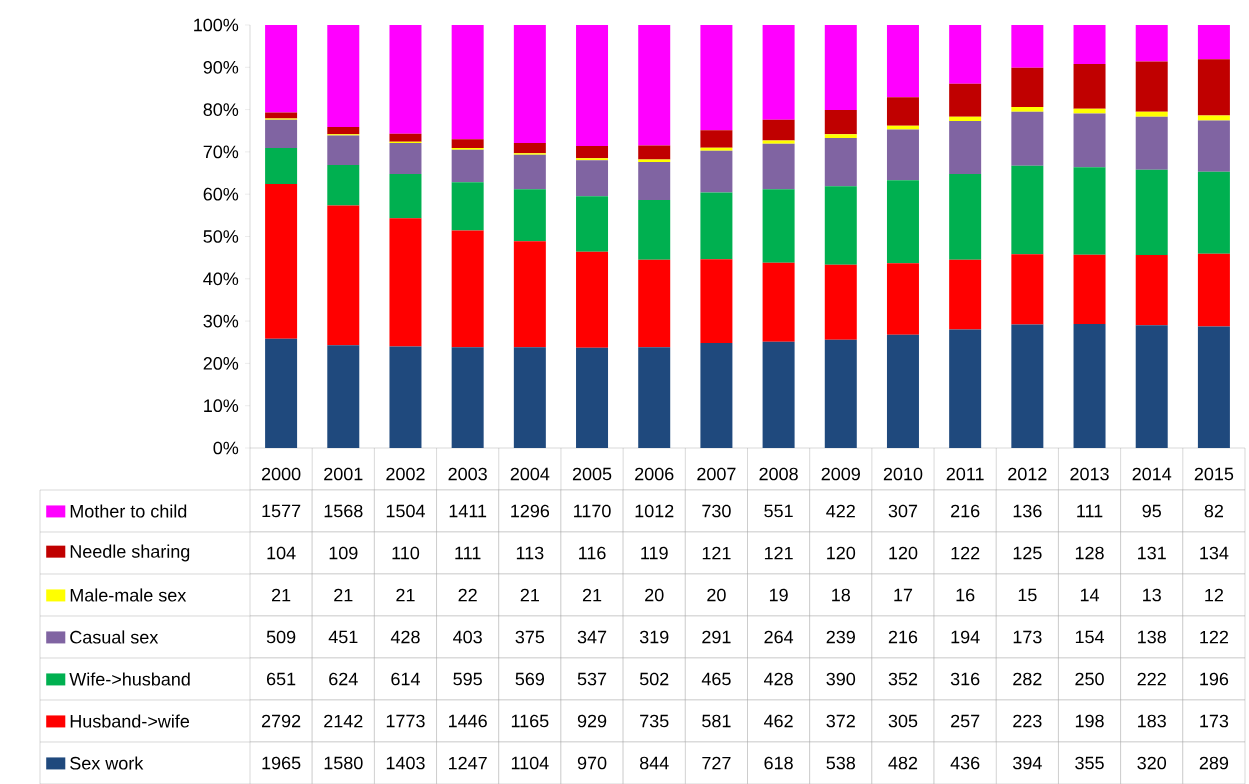 This screenshot has height=784, width=1249. Describe the element at coordinates (530, 763) in the screenshot. I see `data-label: 1104` at that location.